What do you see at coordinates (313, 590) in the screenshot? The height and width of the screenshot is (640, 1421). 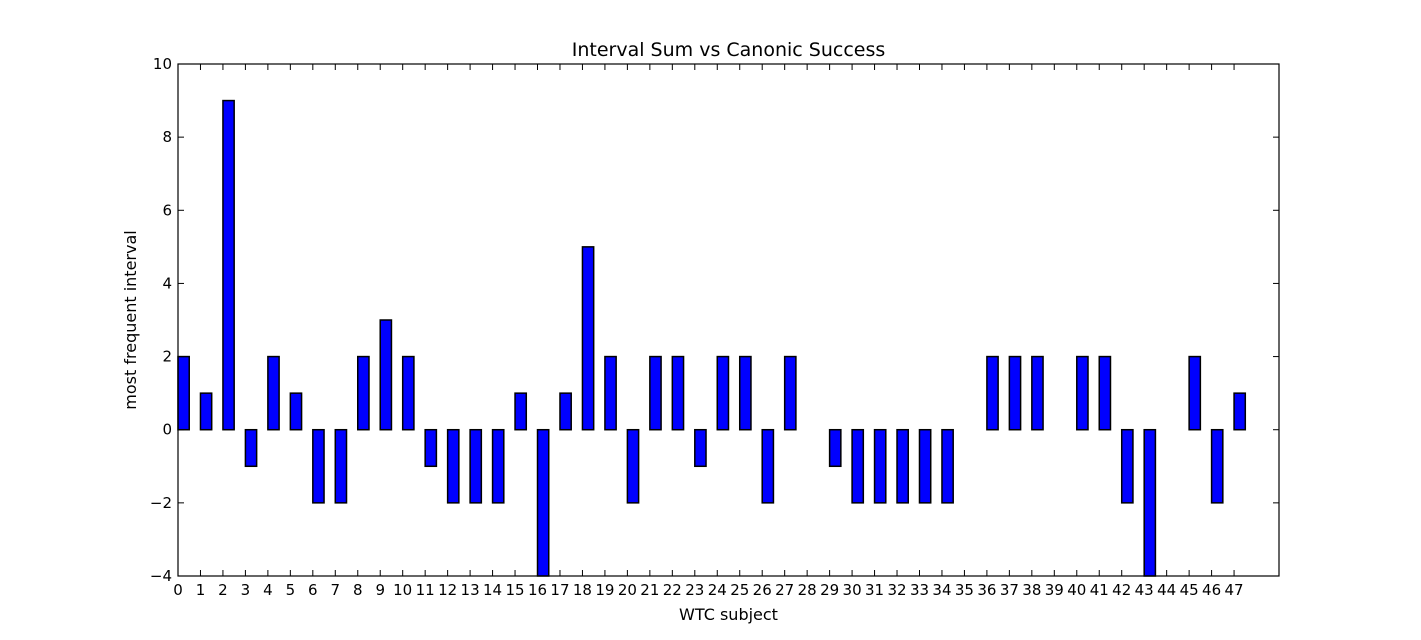 I see `x-tick-label: 6` at bounding box center [313, 590].